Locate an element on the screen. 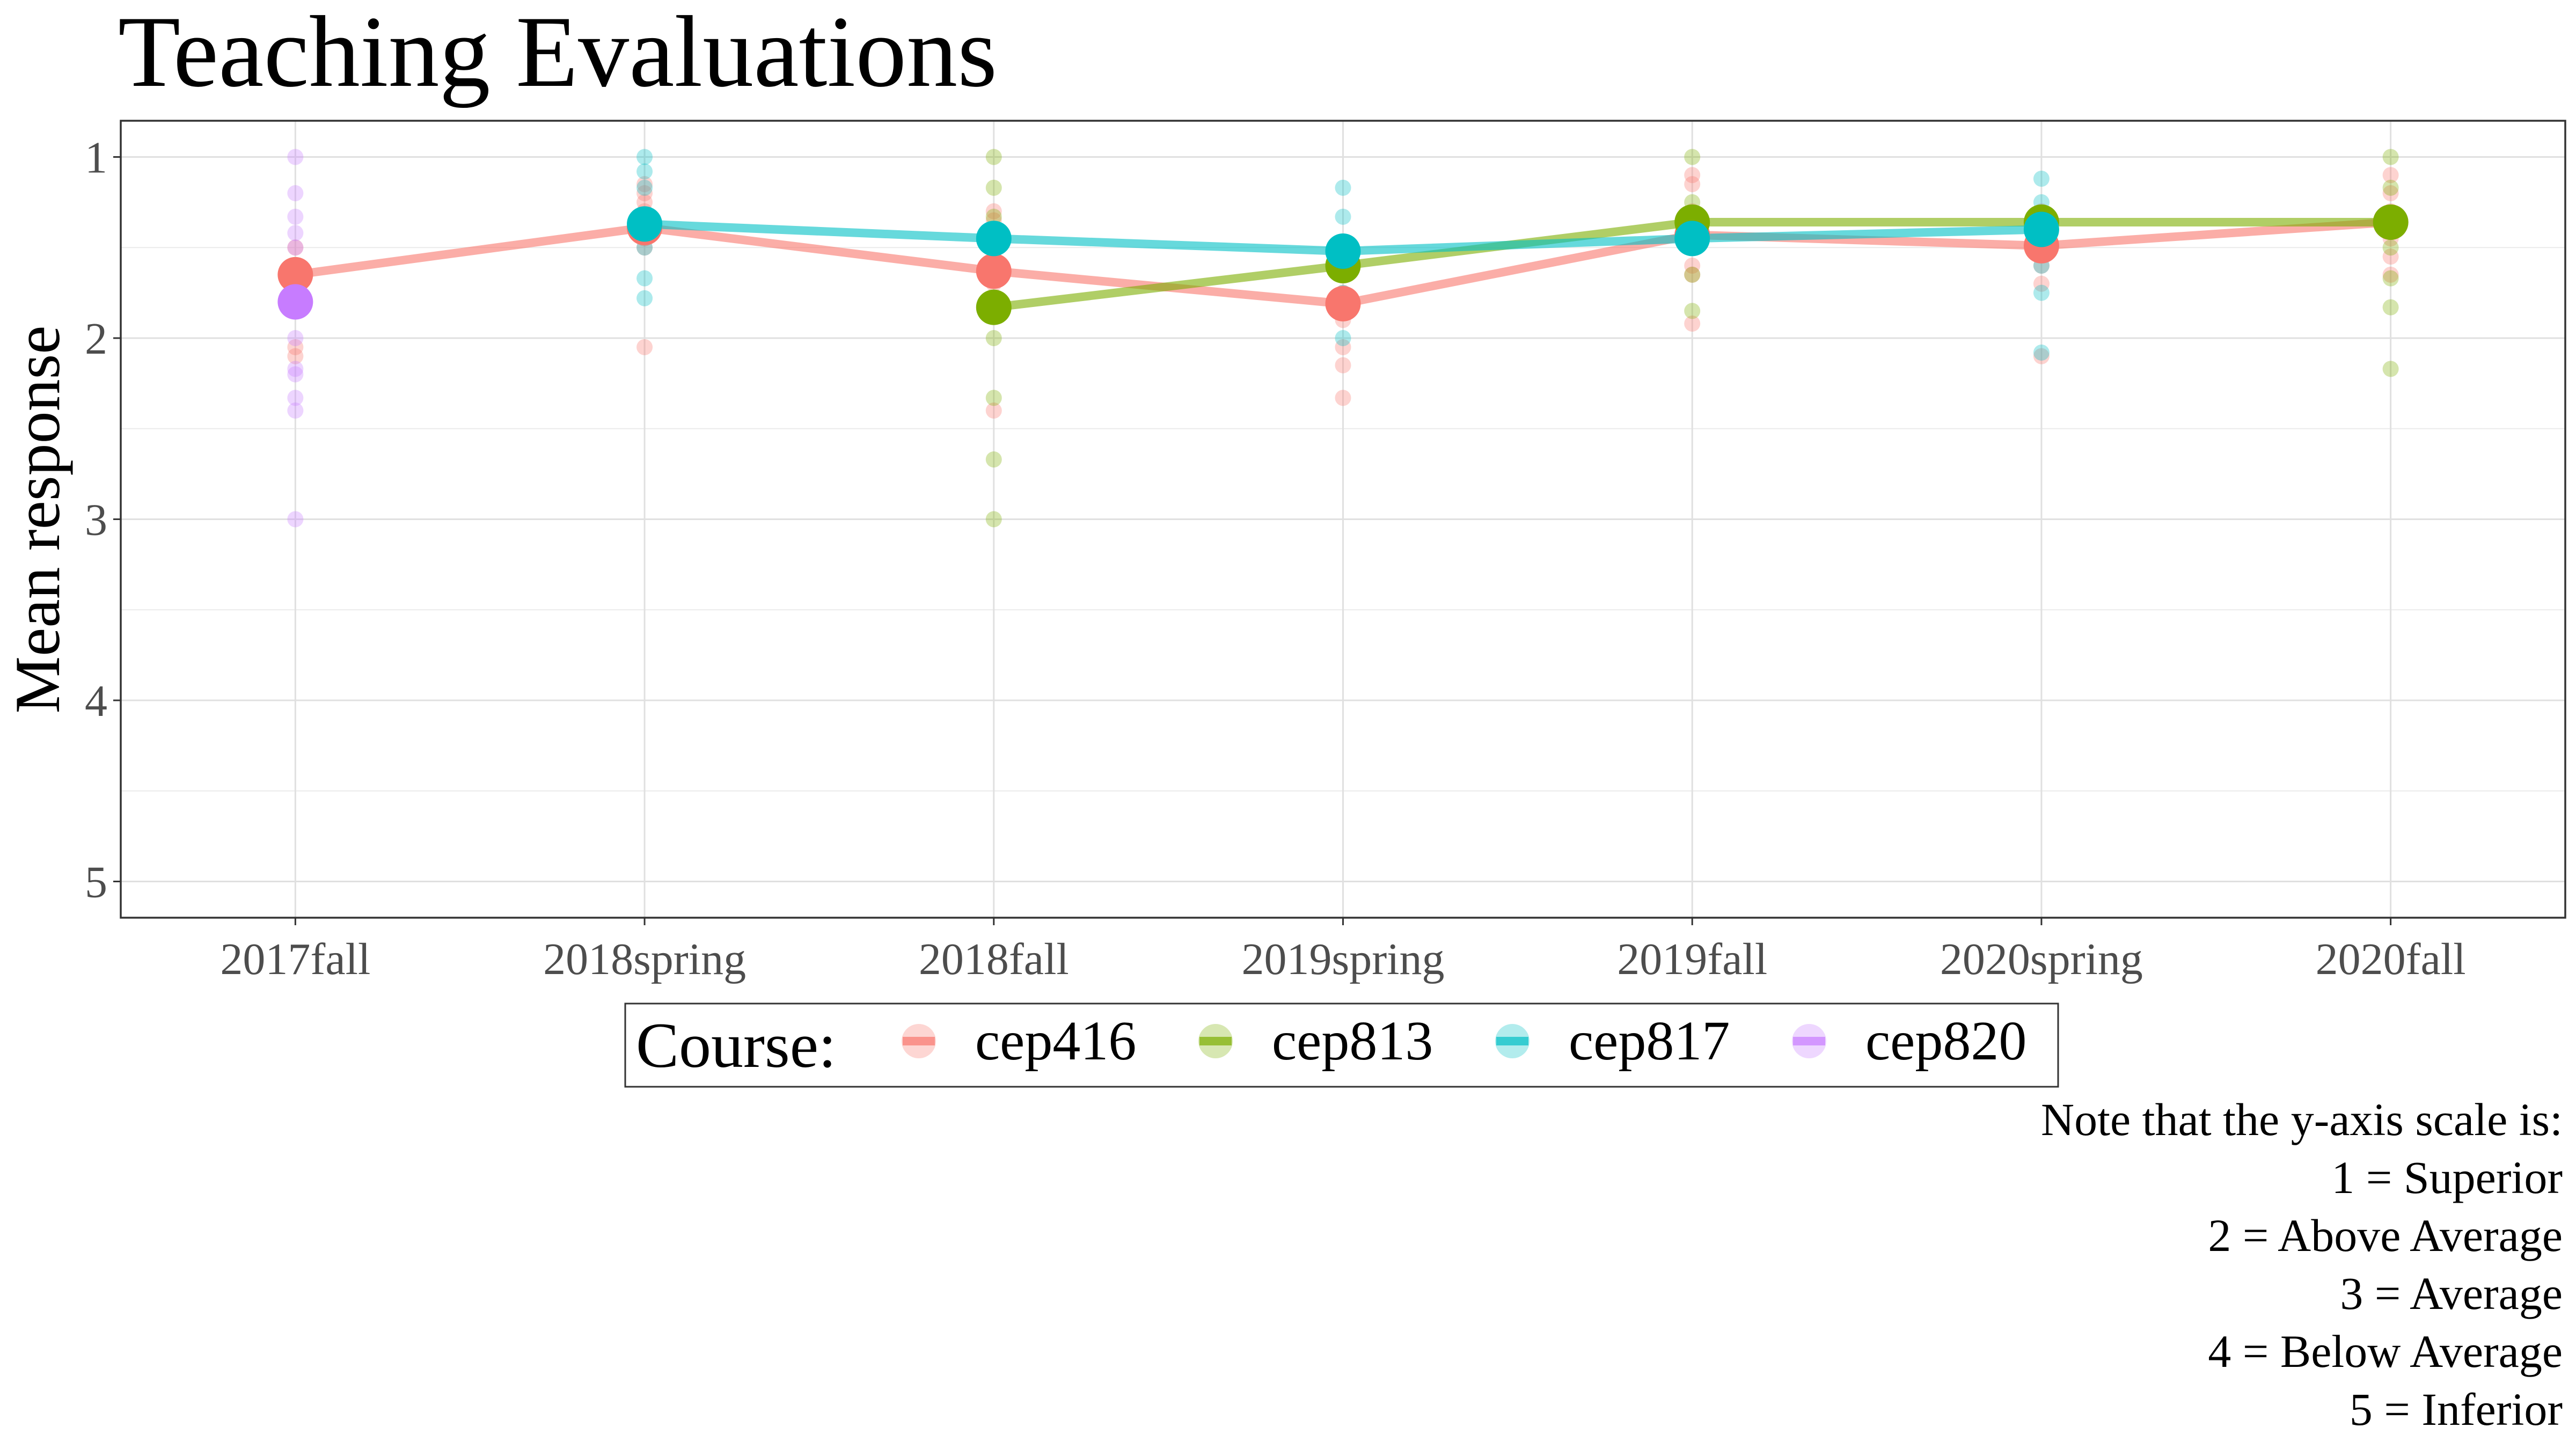 This screenshot has width=2576, height=1449. note-line: 5 = Inferior is located at coordinates (2456, 1409).